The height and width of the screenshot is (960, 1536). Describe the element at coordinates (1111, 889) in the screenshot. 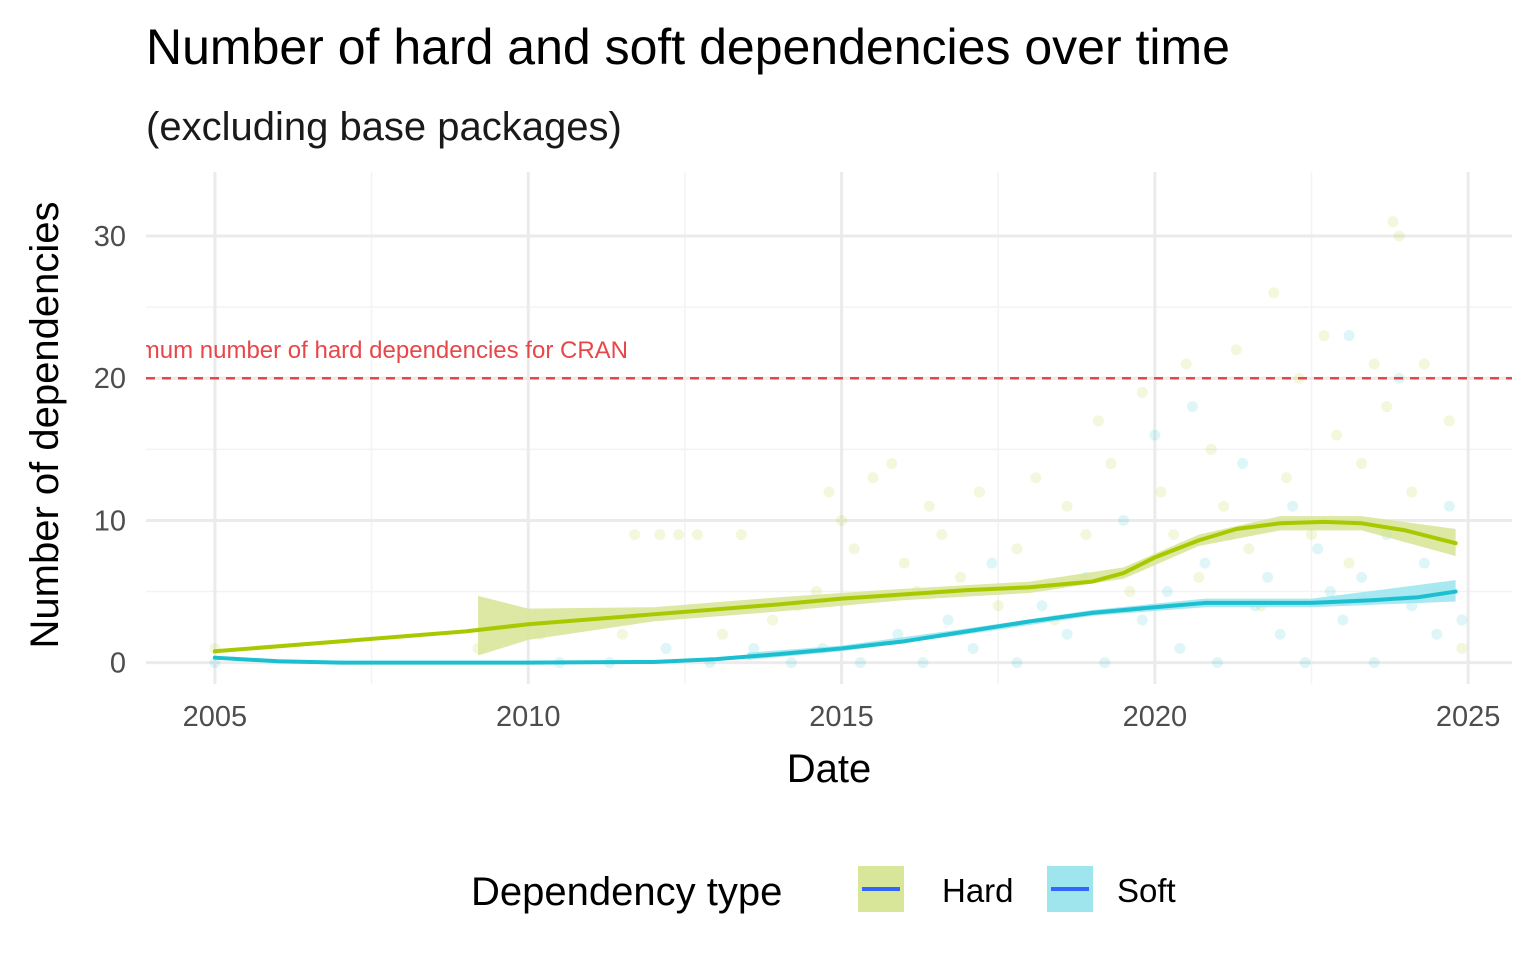

I see `legend-item-soft: Soft` at that location.